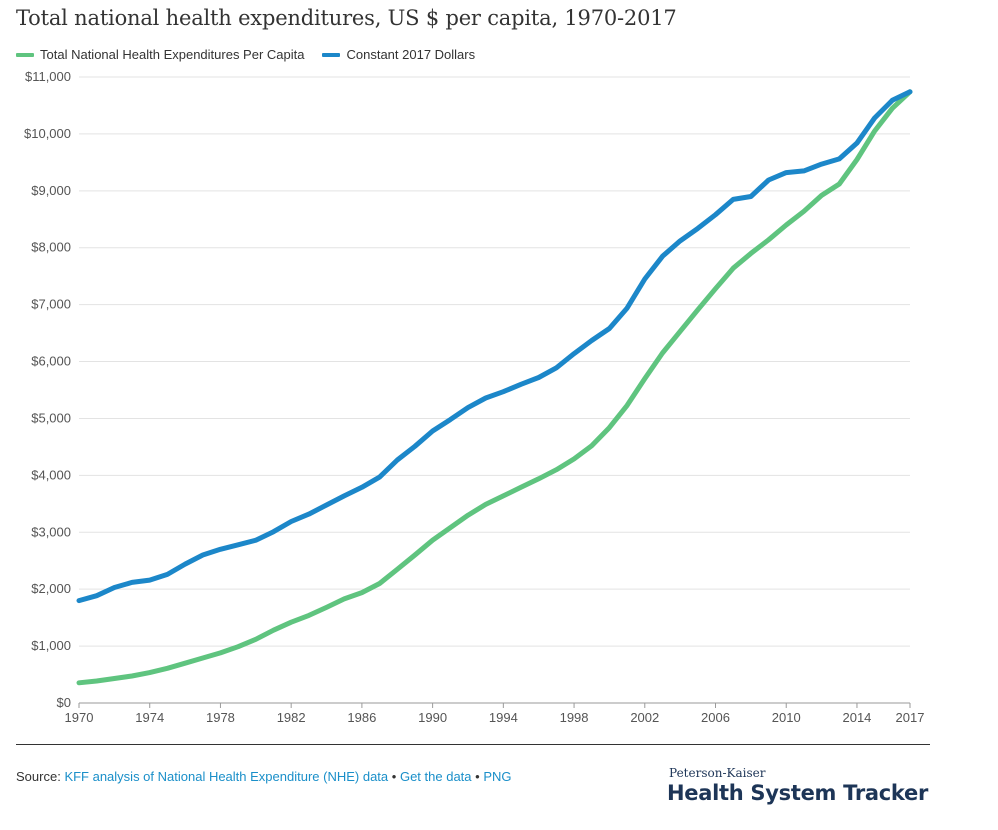 The height and width of the screenshot is (830, 998). Describe the element at coordinates (25, 54) in the screenshot. I see `legend-swatch-total` at that location.